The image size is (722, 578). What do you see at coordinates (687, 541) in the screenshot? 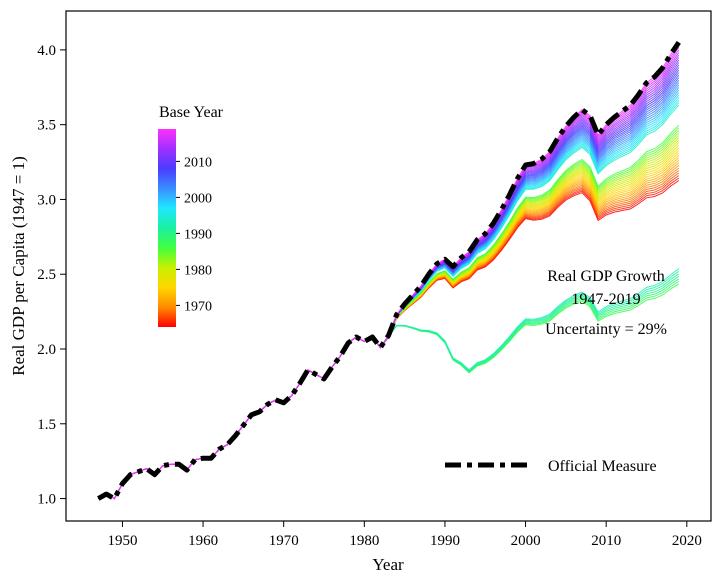
I see `x-tick-label: 2020` at bounding box center [687, 541].